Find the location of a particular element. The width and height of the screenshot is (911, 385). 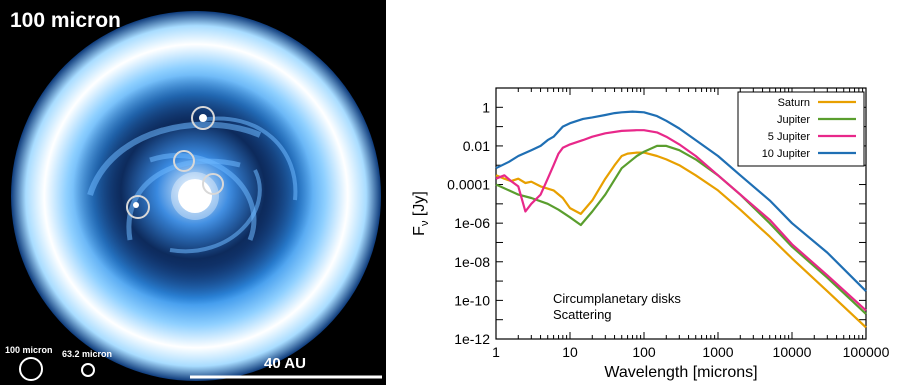

beam-63-micron-icon is located at coordinates (88, 370).